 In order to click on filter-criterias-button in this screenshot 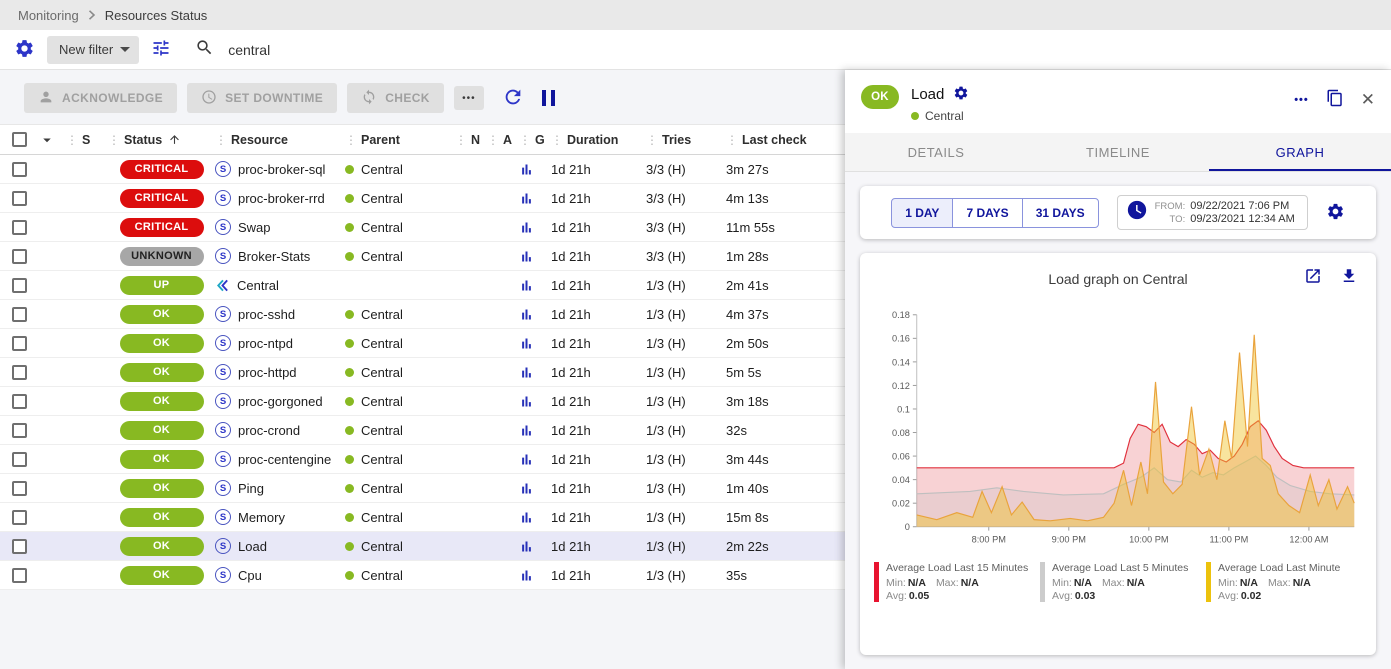, I will do `click(161, 49)`.